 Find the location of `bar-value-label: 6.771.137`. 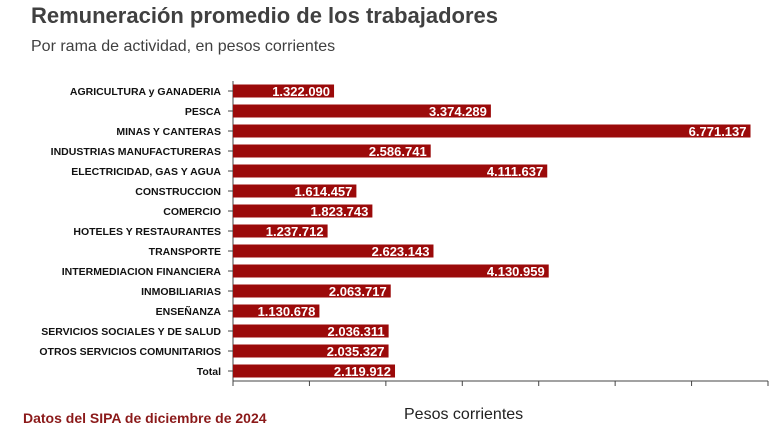

bar-value-label: 6.771.137 is located at coordinates (718, 131).